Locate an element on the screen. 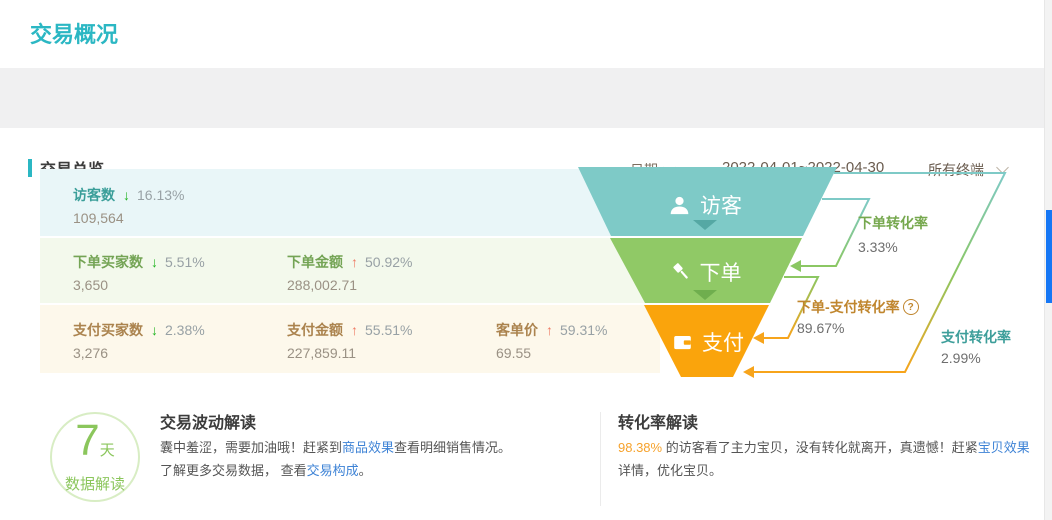 This screenshot has height=520, width=1052. gavel-icon is located at coordinates (680, 271).